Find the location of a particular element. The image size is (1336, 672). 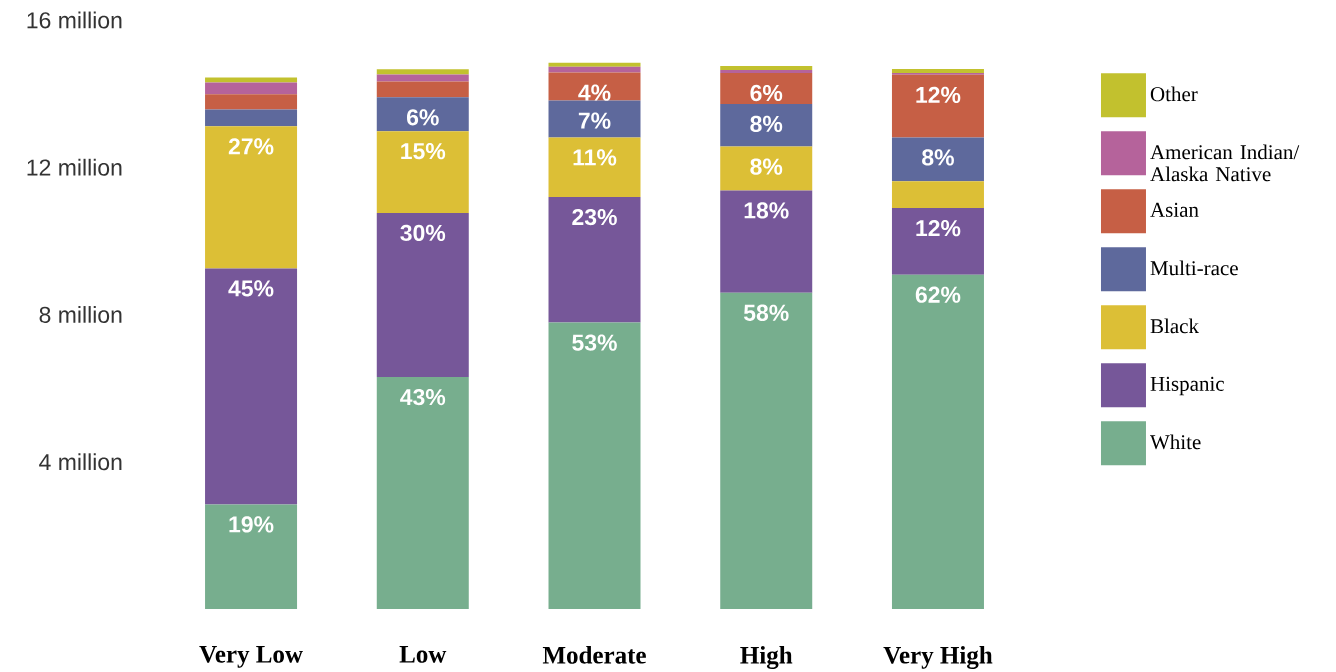

y-tick-label: 4 million is located at coordinates (80, 462).